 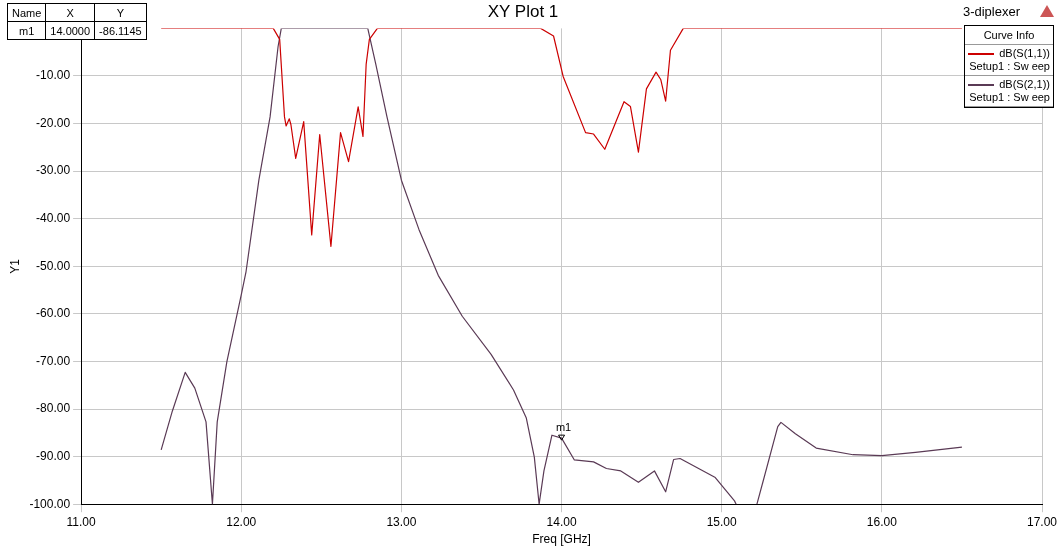 What do you see at coordinates (70, 30) in the screenshot?
I see `annotation: 14.0000` at bounding box center [70, 30].